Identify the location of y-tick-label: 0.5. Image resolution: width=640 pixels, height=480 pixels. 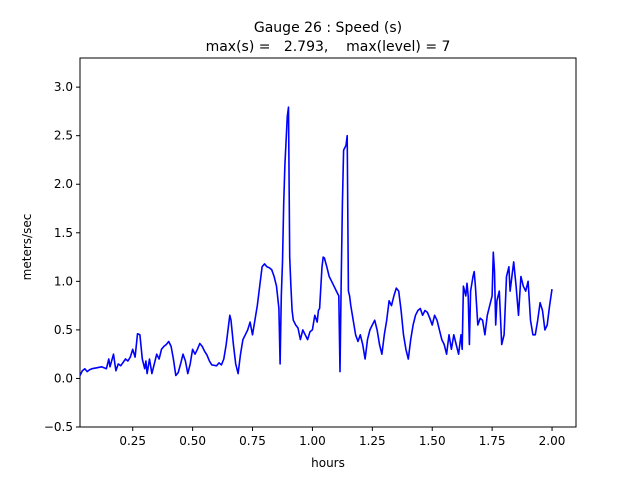
(63, 330).